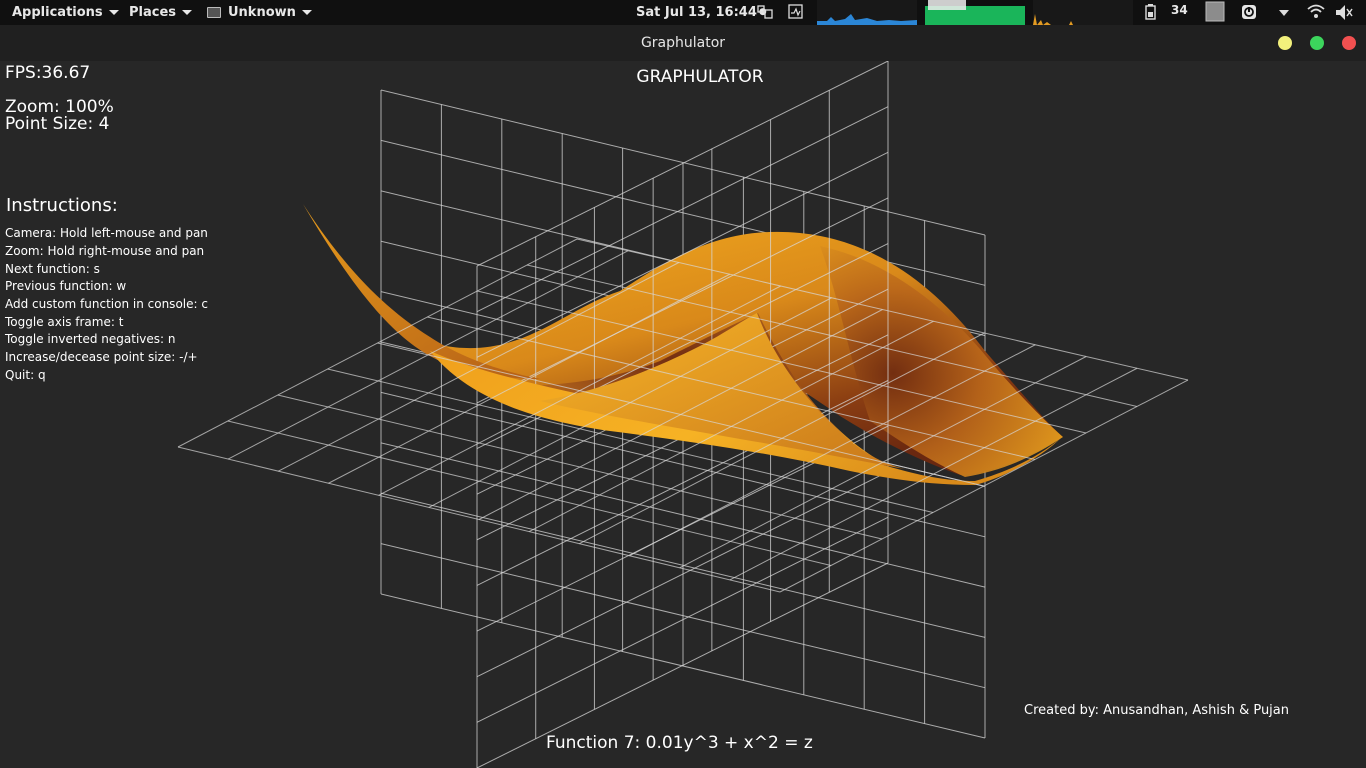 Image resolution: width=1366 pixels, height=768 pixels. What do you see at coordinates (66, 286) in the screenshot?
I see `instruction-line: Previous function: w` at bounding box center [66, 286].